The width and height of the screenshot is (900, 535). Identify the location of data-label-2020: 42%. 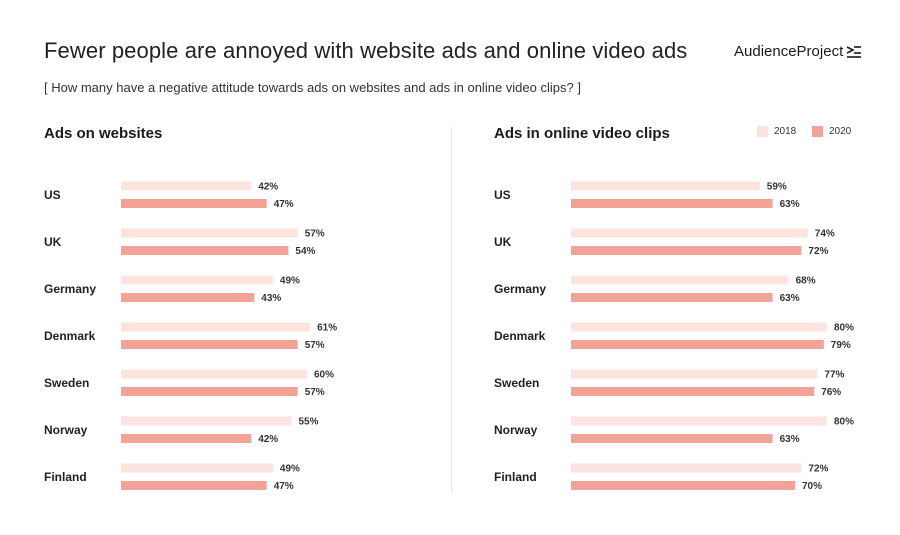
(268, 439).